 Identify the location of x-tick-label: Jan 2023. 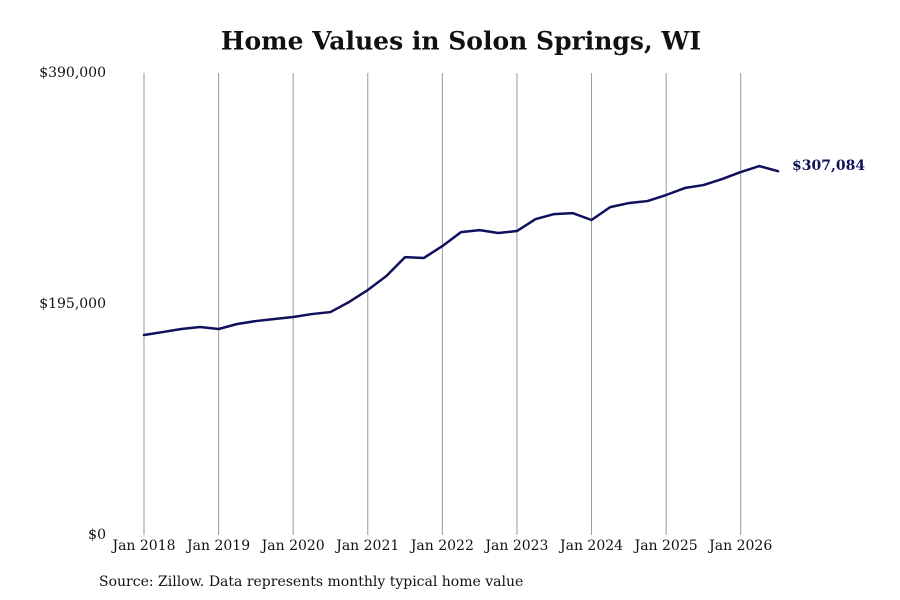
(515, 546).